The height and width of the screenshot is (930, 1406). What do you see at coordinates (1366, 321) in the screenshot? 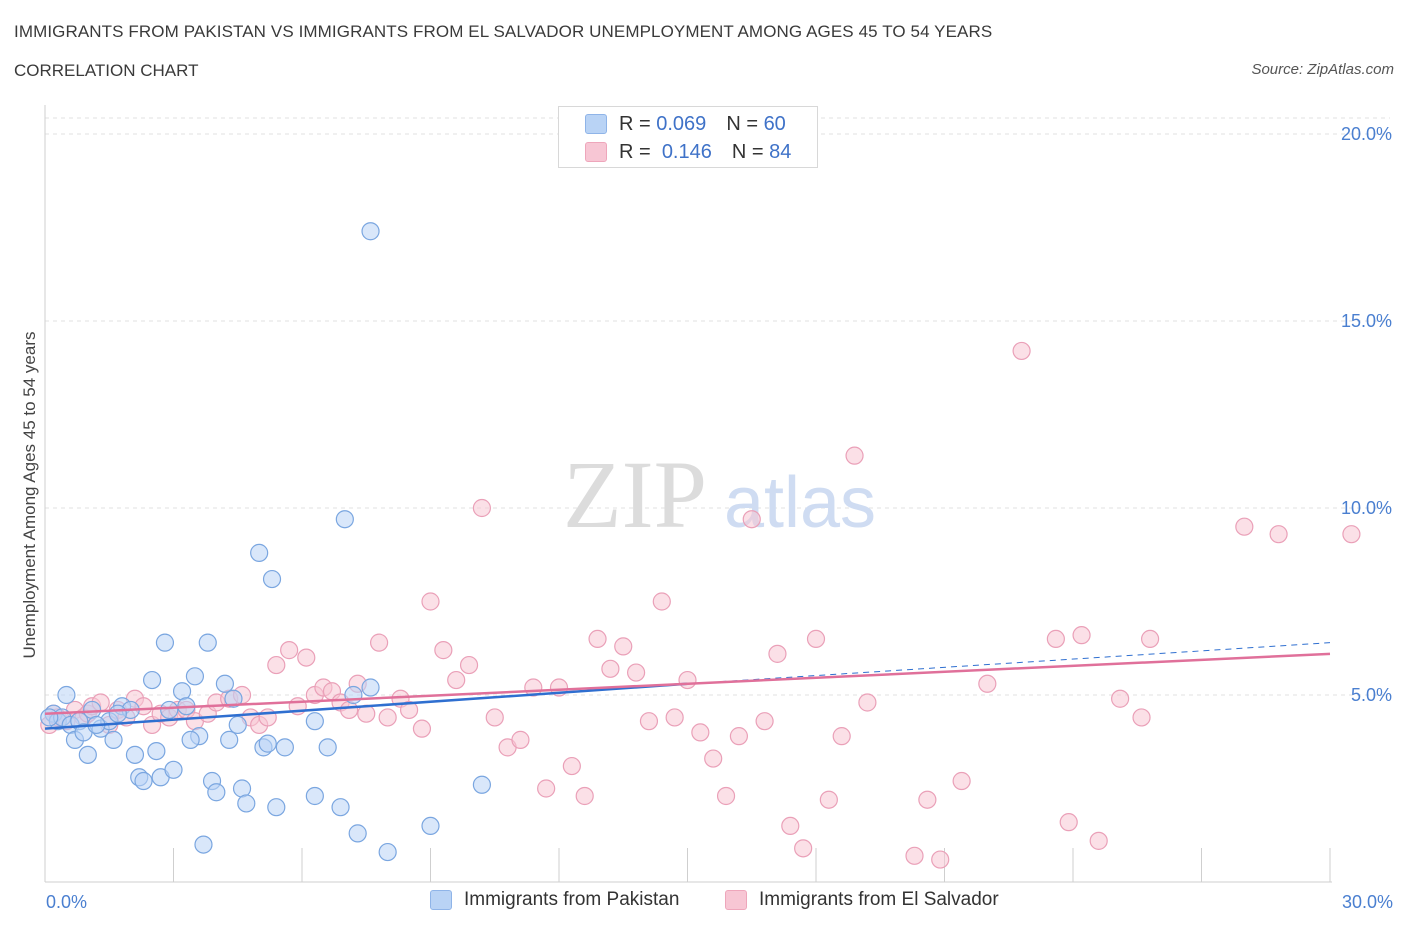
I see `y-tick-label: 15.0%` at bounding box center [1366, 321].